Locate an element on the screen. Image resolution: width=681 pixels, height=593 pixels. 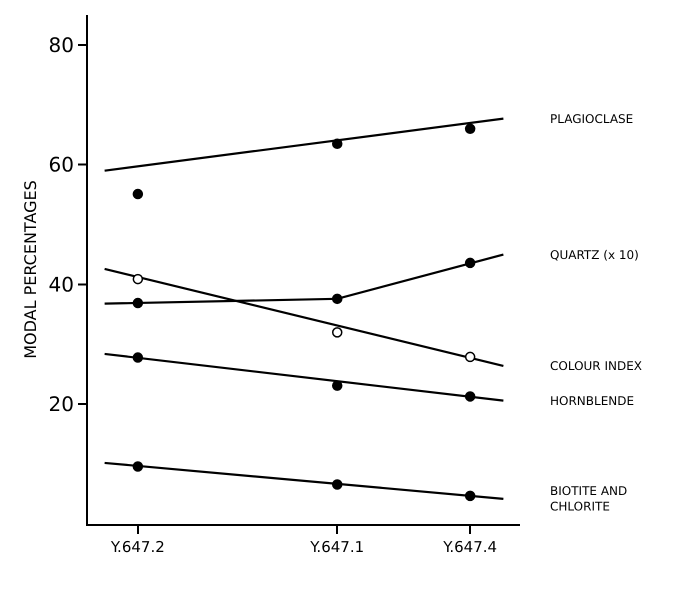
y-tick-label: 60 is located at coordinates (61, 164).